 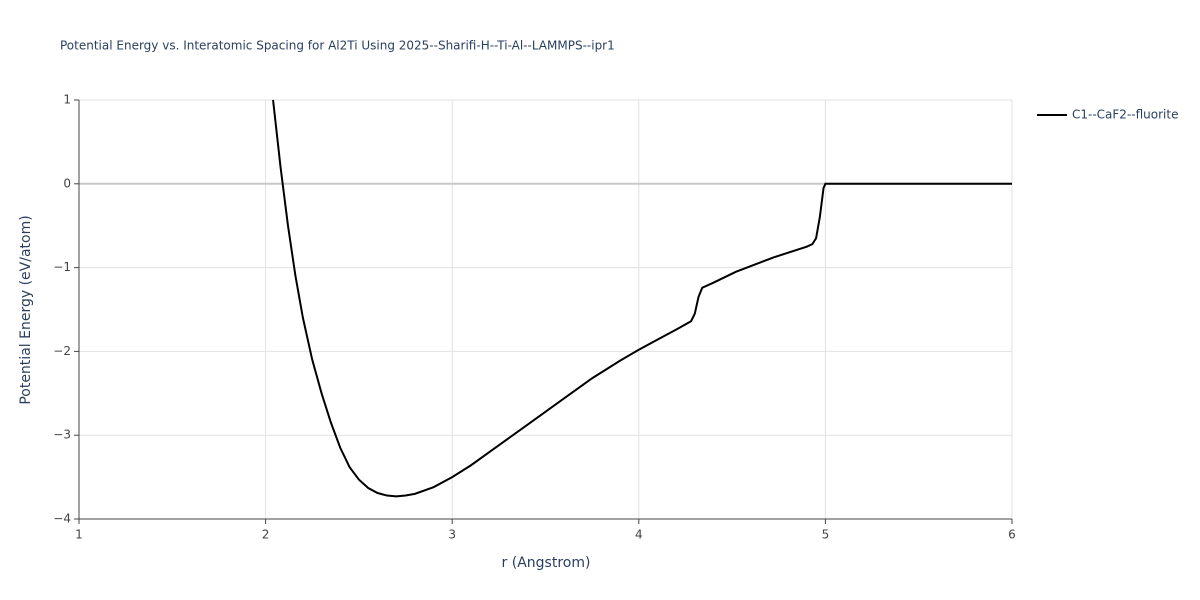 What do you see at coordinates (826, 535) in the screenshot?
I see `x-tick-label: 5` at bounding box center [826, 535].